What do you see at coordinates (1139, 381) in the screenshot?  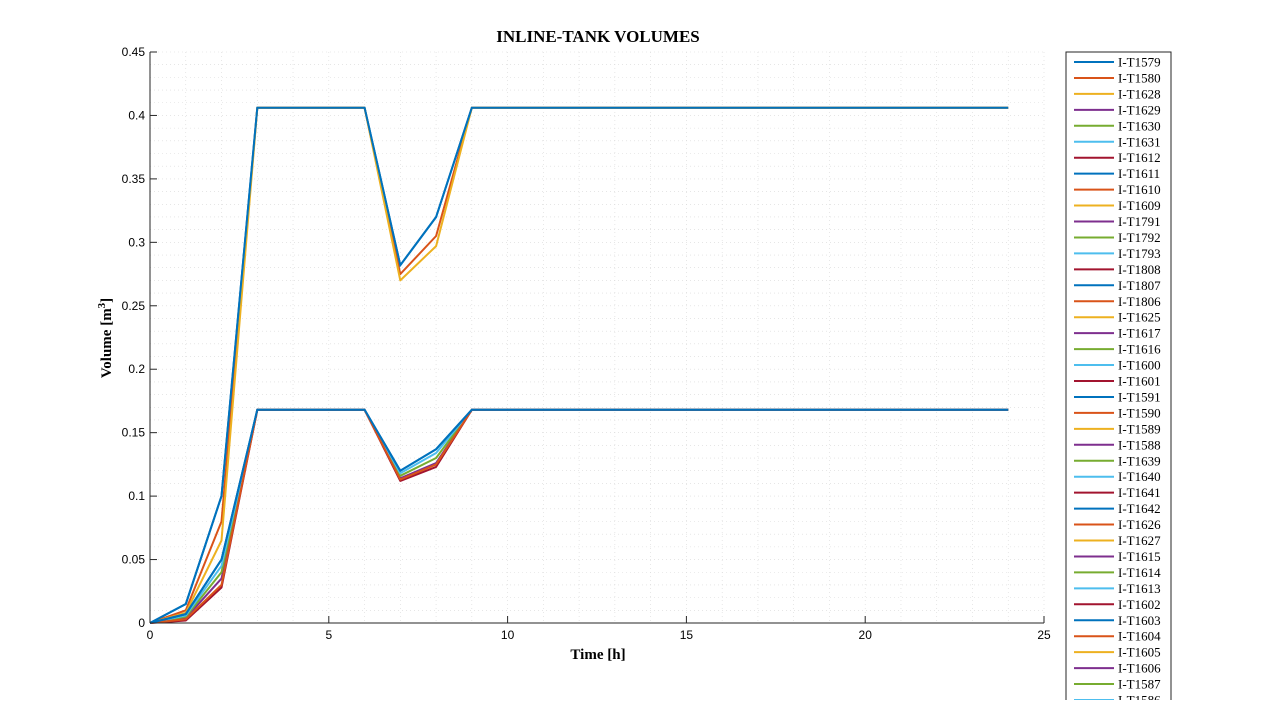 I see `legend-entry-label: I-T1601` at bounding box center [1139, 381].